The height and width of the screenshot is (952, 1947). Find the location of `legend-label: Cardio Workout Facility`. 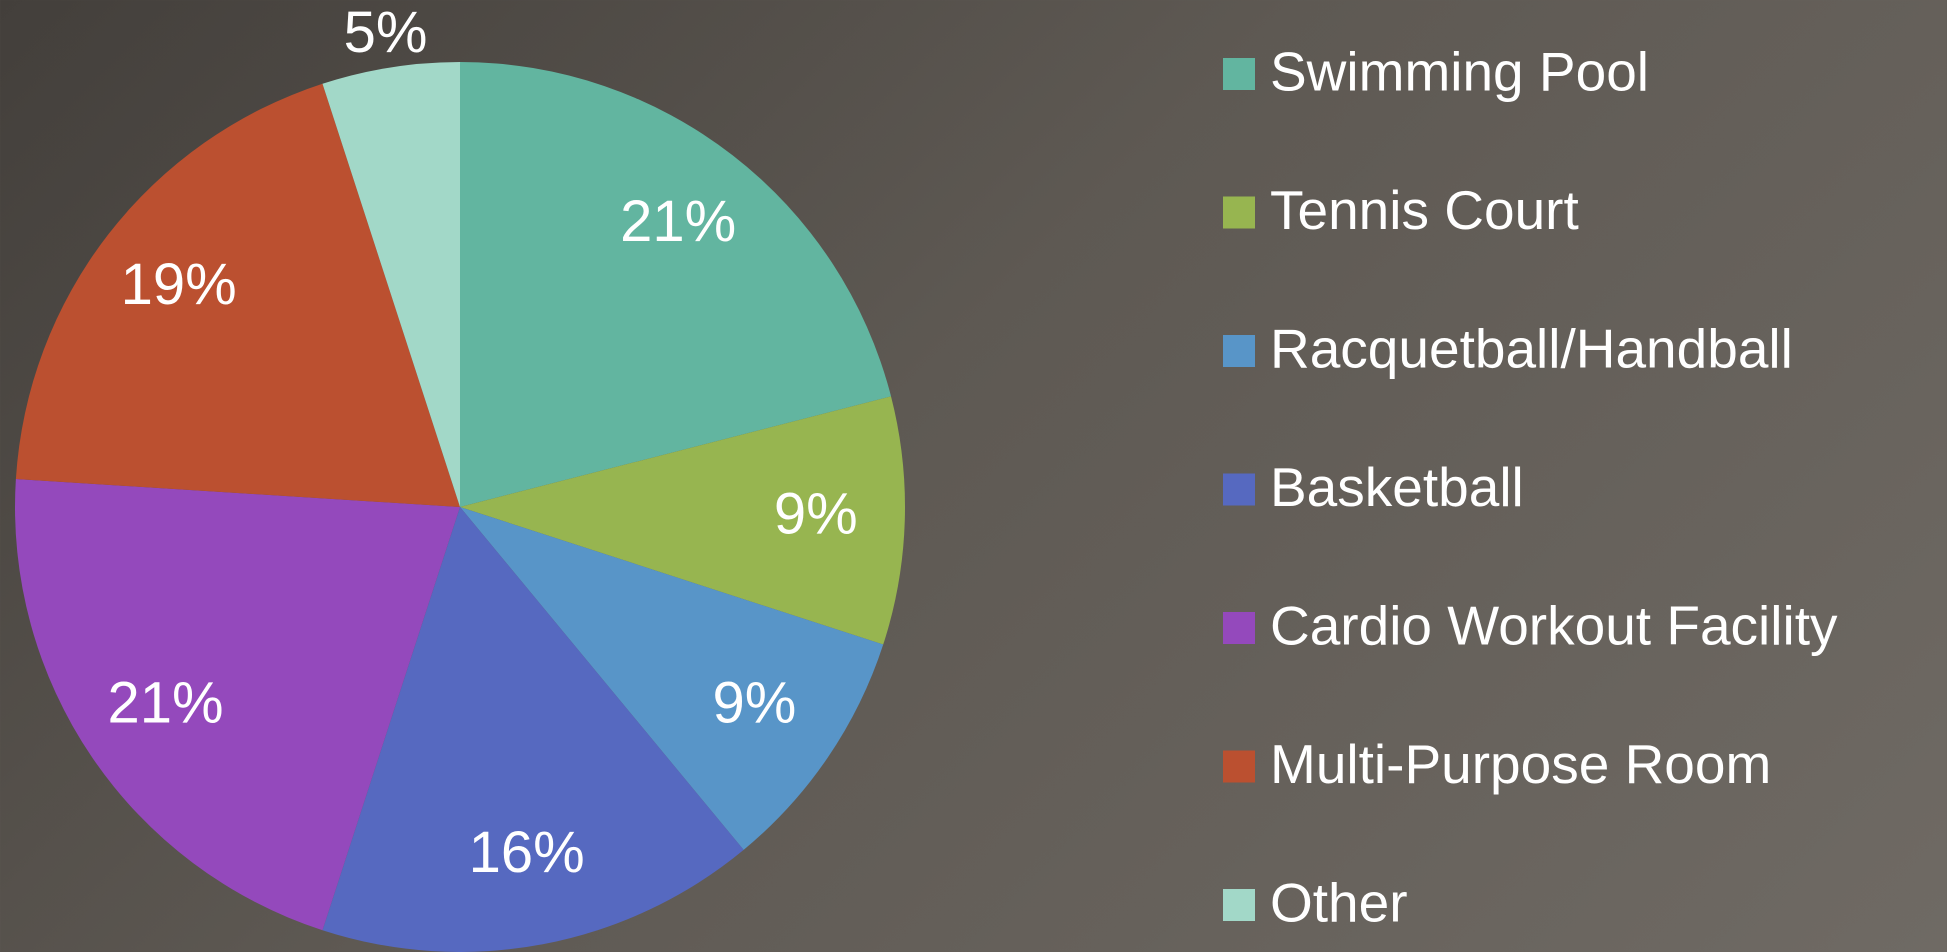

legend-label: Cardio Workout Facility is located at coordinates (1554, 626).